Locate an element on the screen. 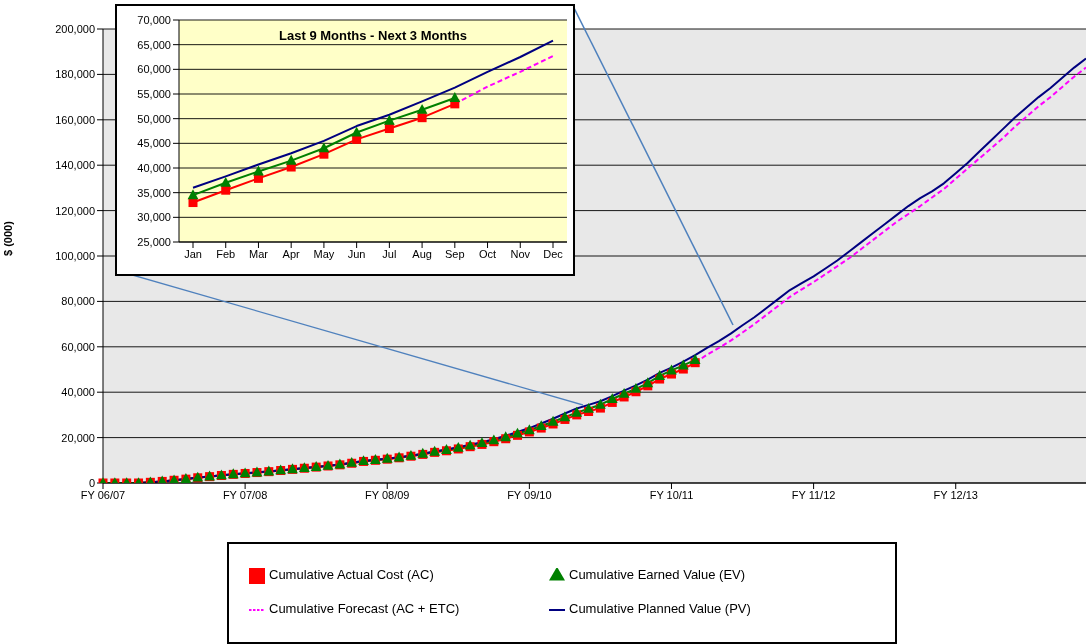  x-tick-label: Jun is located at coordinates (356, 253).